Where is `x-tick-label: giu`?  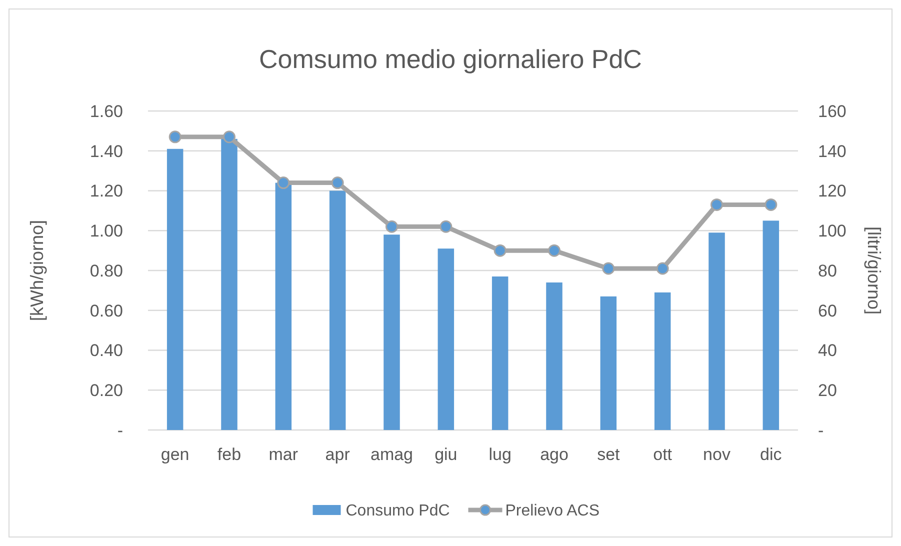
x-tick-label: giu is located at coordinates (446, 454).